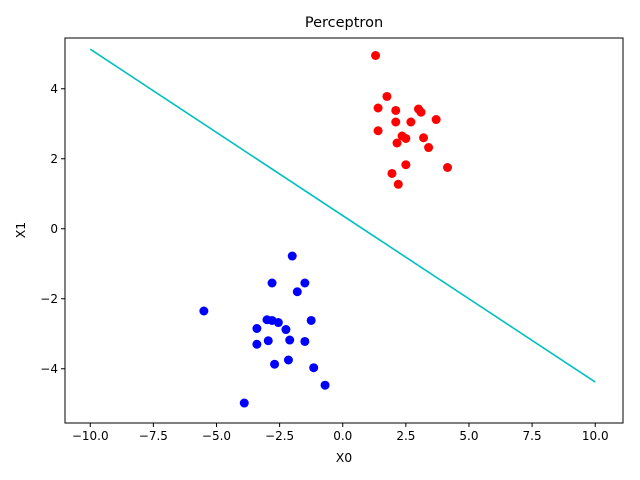  I want to click on x-tick-label: 10.0, so click(595, 436).